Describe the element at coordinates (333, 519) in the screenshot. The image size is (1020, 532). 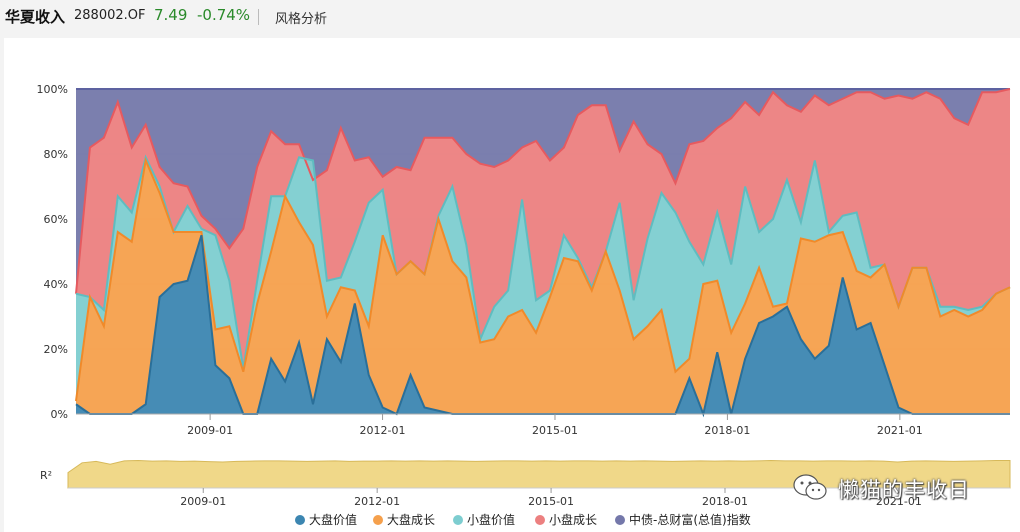
I see `legend-label: 大盘价值` at that location.